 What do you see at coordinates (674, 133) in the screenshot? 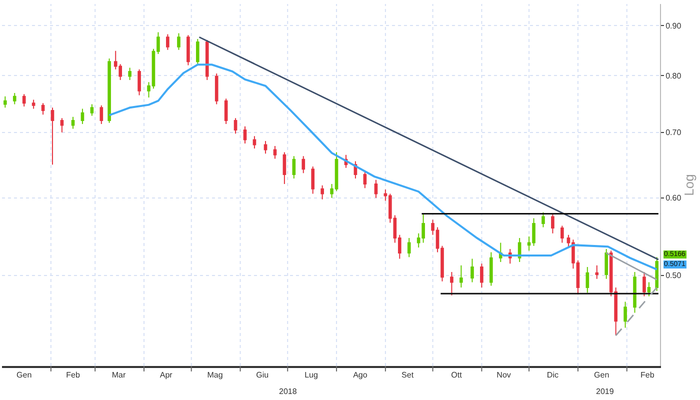
I see `y-tick-label: 0.70` at bounding box center [674, 133].